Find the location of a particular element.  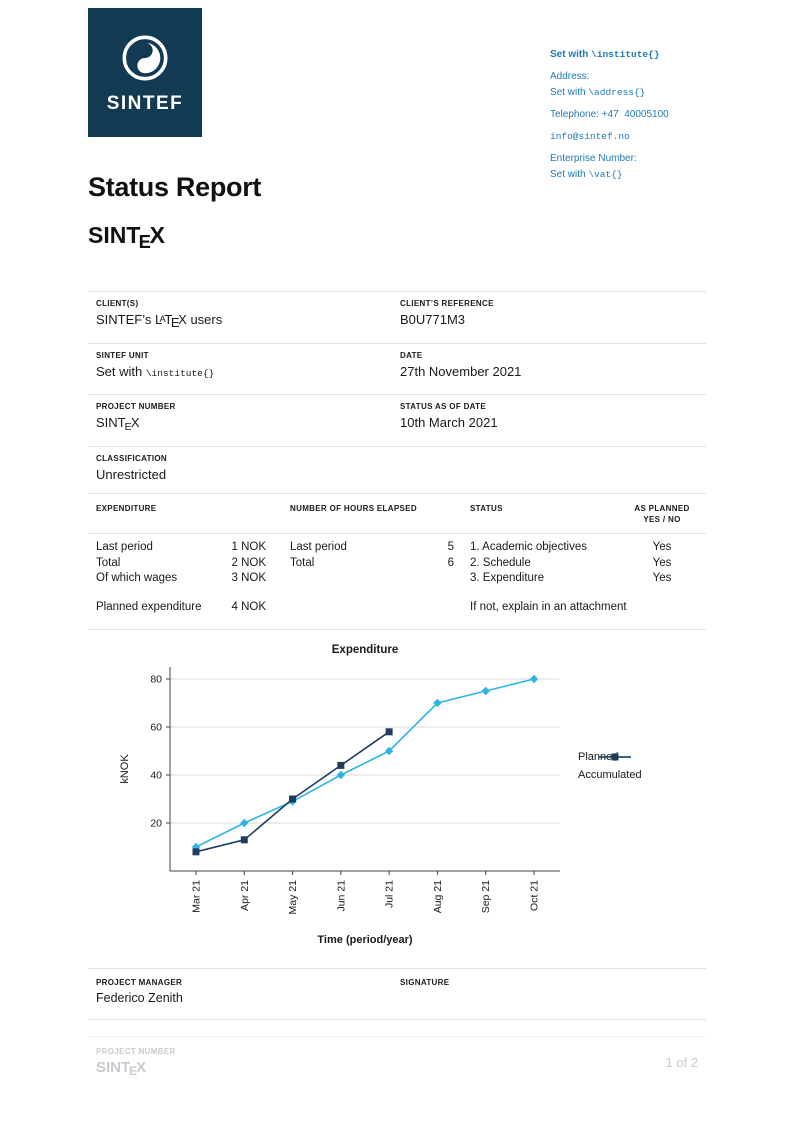

field-label: CLIENT’S REFERENCE is located at coordinates (447, 303).